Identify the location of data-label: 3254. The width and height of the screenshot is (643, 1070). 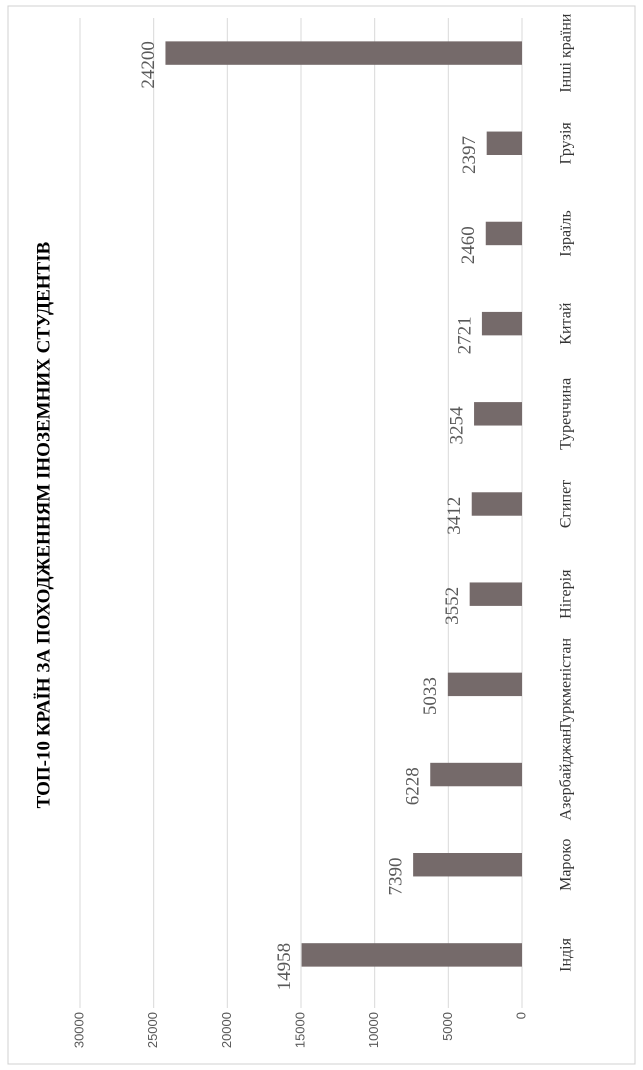
(456, 425).